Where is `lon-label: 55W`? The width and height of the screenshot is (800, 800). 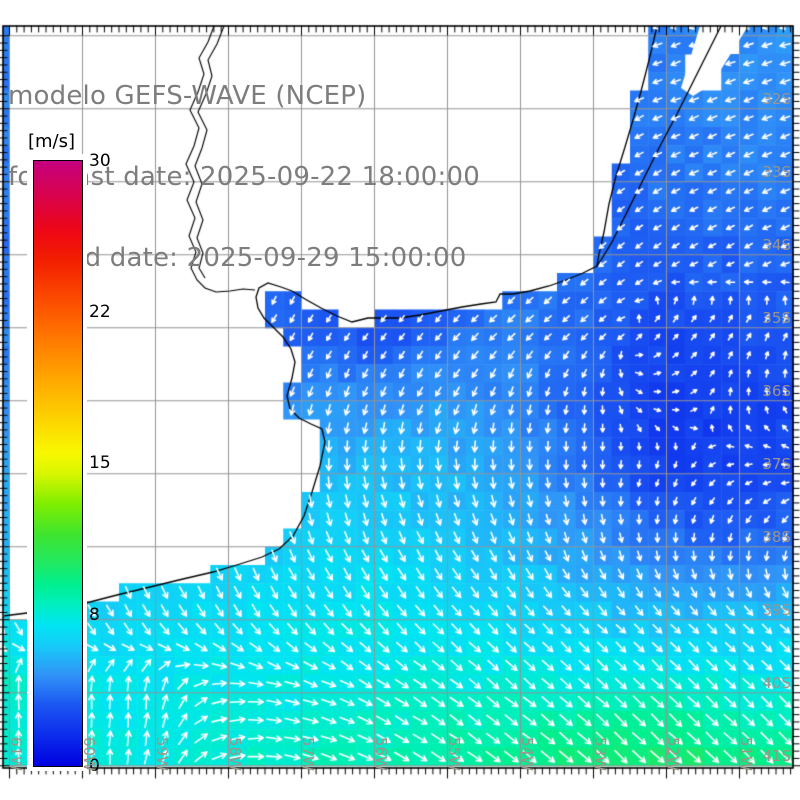 lon-label: 55W is located at coordinates (453, 754).